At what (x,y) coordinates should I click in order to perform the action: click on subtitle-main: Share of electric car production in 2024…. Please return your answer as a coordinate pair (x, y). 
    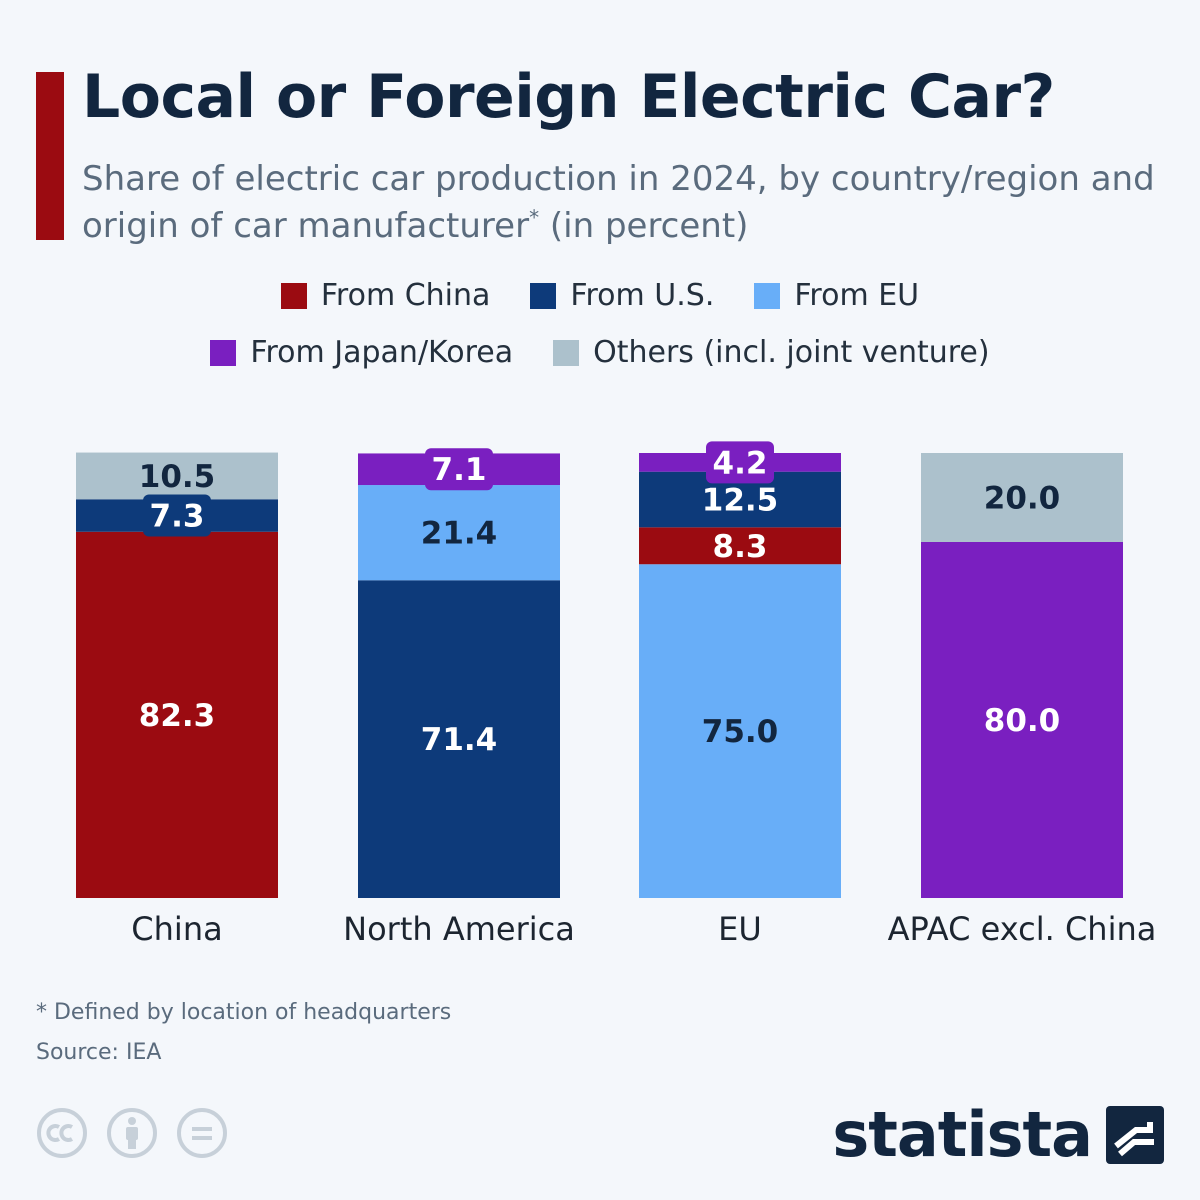
    Looking at the image, I should click on (618, 202).